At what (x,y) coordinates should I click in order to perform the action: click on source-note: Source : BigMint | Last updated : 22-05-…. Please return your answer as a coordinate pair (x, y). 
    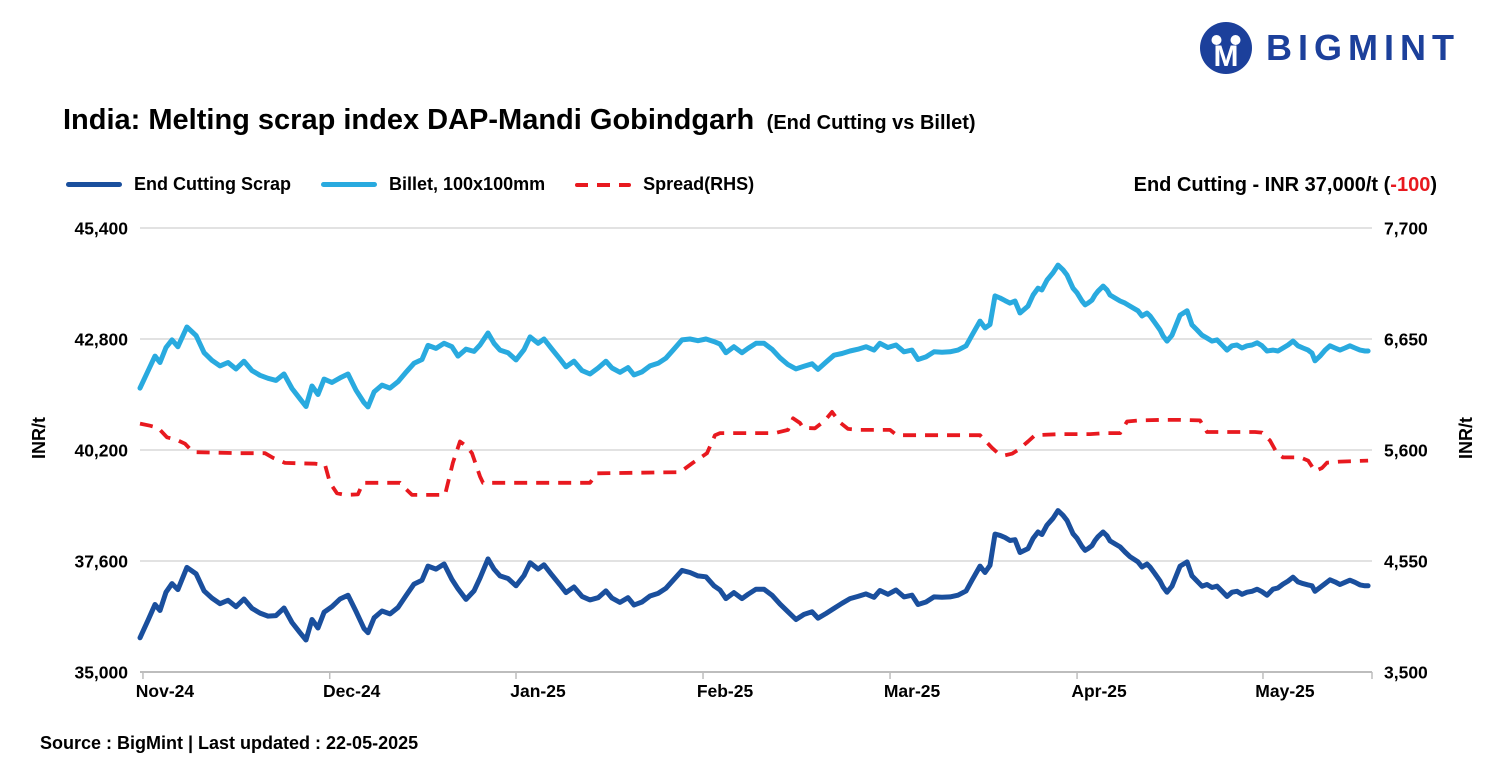
    Looking at the image, I should click on (229, 743).